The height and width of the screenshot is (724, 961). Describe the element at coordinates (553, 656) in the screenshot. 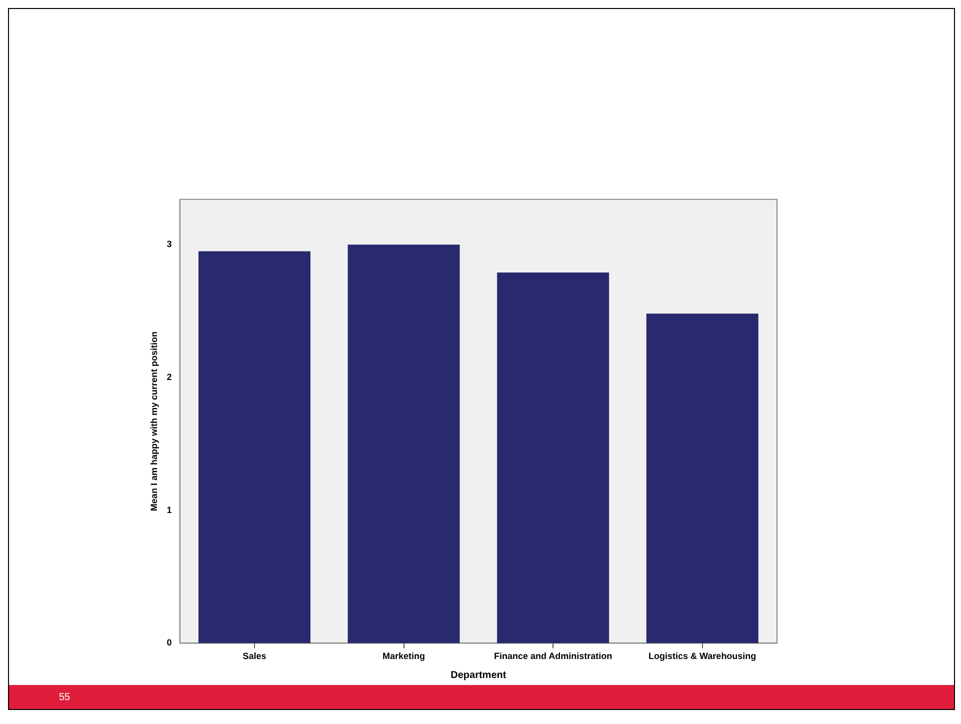

I see `x-tick-label: Finance and Administration` at that location.